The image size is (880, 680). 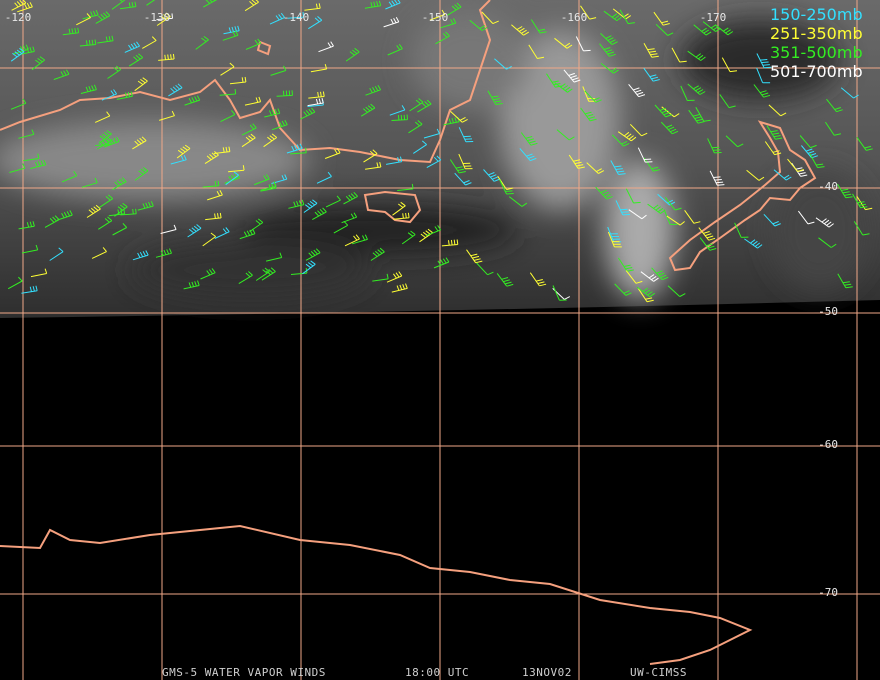 I want to click on footer-text: 13NOV02, so click(x=547, y=672).